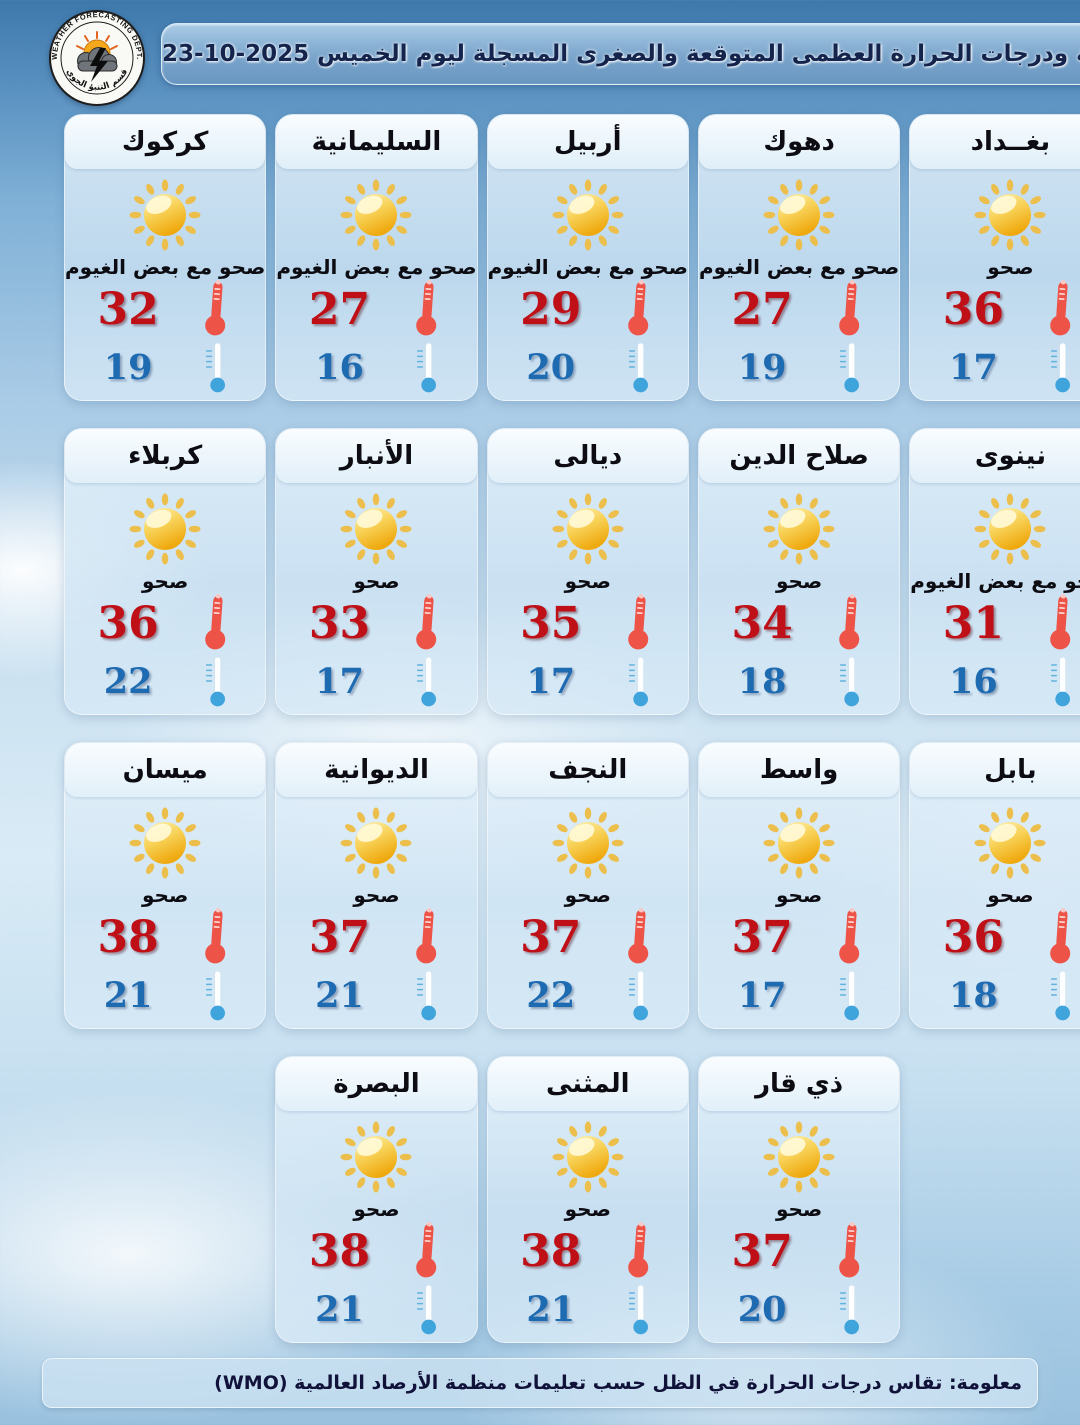  What do you see at coordinates (588, 1250) in the screenshot?
I see `max-temp-row: 38` at bounding box center [588, 1250].